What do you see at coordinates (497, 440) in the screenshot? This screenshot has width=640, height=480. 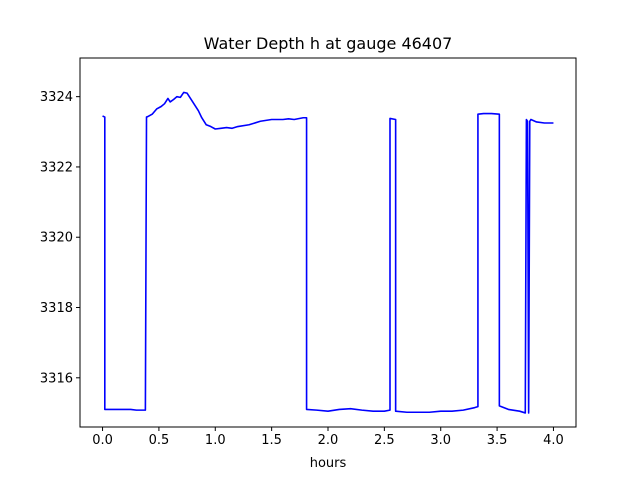 I see `x-tick-label: 3.5` at bounding box center [497, 440].